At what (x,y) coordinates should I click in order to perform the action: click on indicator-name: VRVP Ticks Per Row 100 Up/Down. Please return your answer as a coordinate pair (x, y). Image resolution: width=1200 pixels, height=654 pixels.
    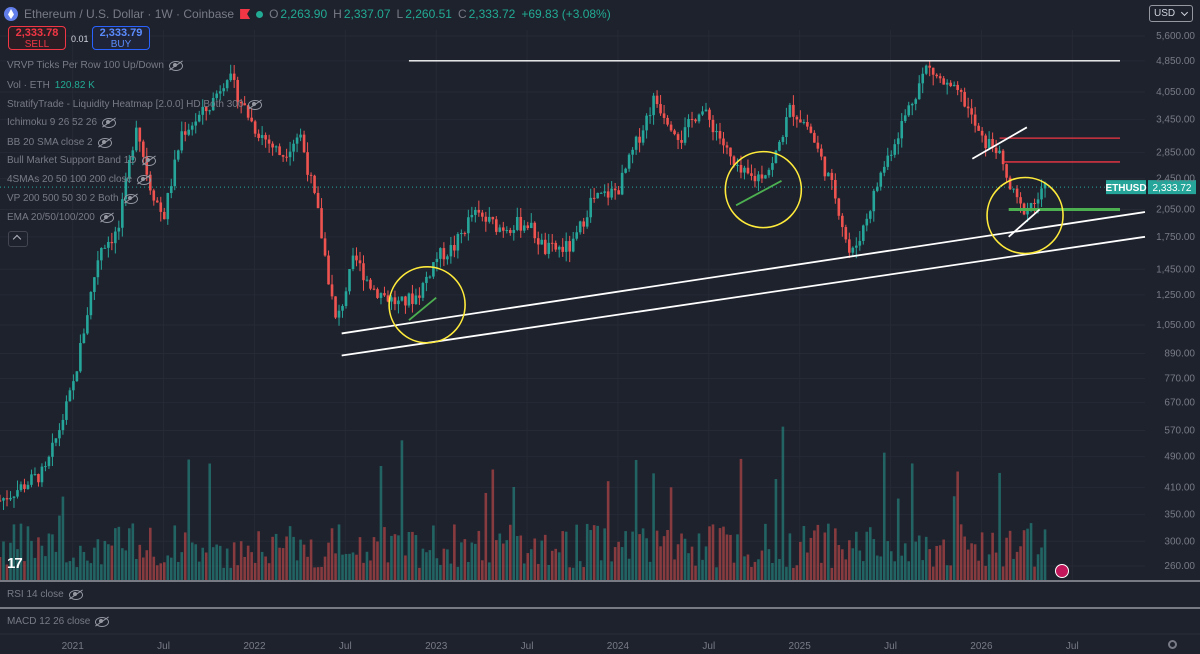
    Looking at the image, I should click on (85, 65).